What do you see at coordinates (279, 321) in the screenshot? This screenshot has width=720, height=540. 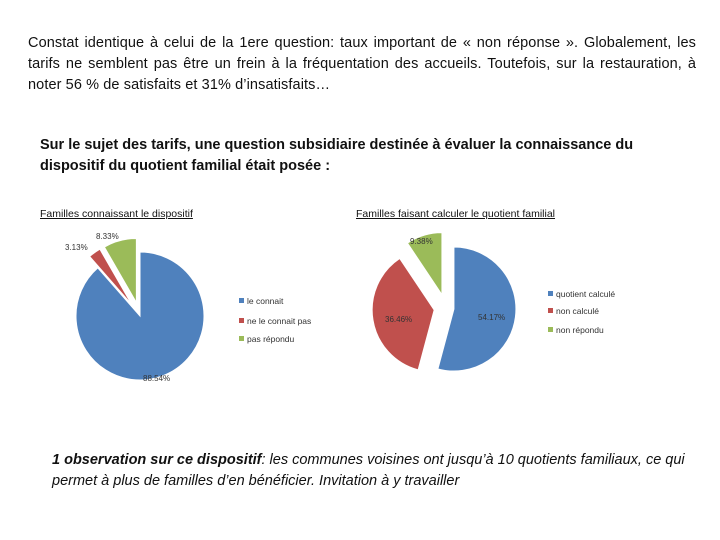 I see `pie-left-legend-label-1: ne le connait pas` at bounding box center [279, 321].